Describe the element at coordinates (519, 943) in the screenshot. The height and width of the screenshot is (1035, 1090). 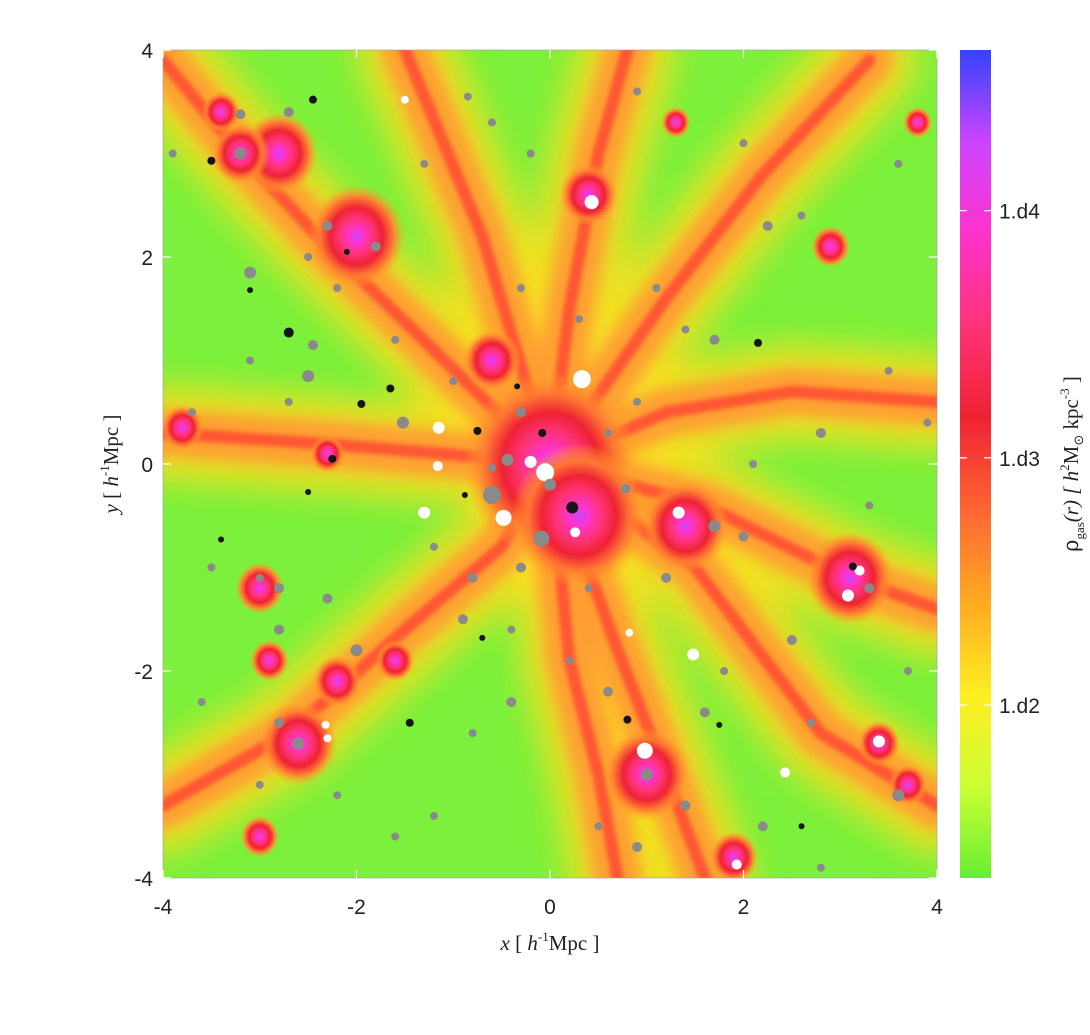
I see `x-axis-title-open: [` at that location.